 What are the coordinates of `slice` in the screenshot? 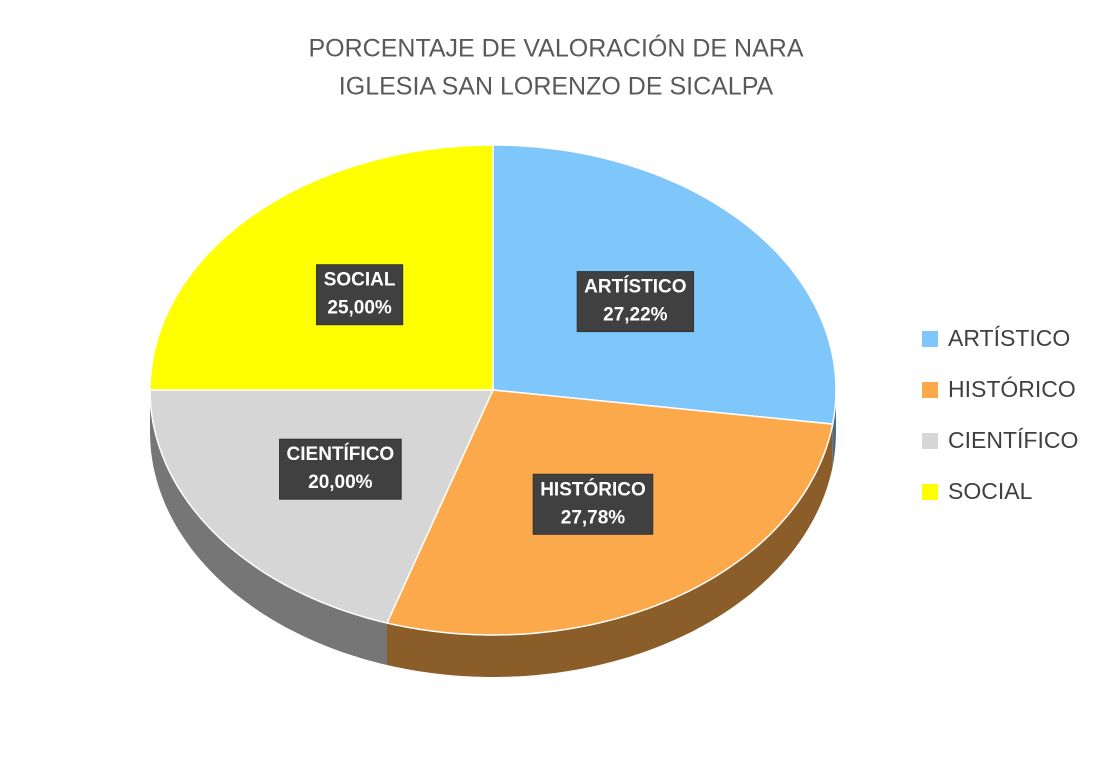 It's located at (322, 506).